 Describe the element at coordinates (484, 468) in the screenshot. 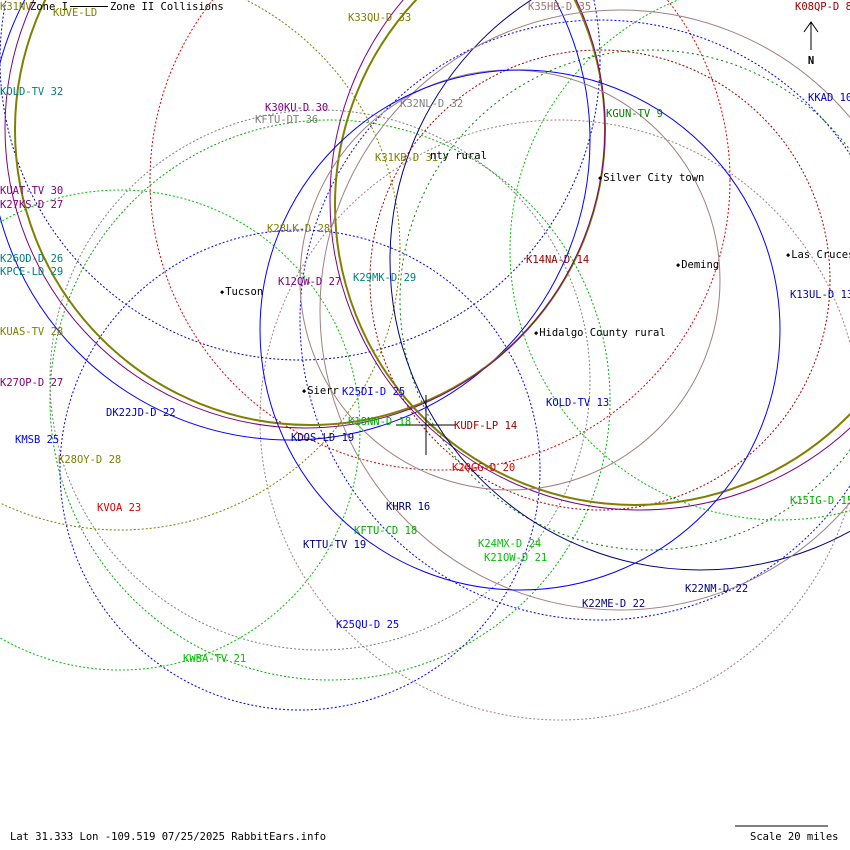

I see `station-label: K20GG-D 20` at that location.